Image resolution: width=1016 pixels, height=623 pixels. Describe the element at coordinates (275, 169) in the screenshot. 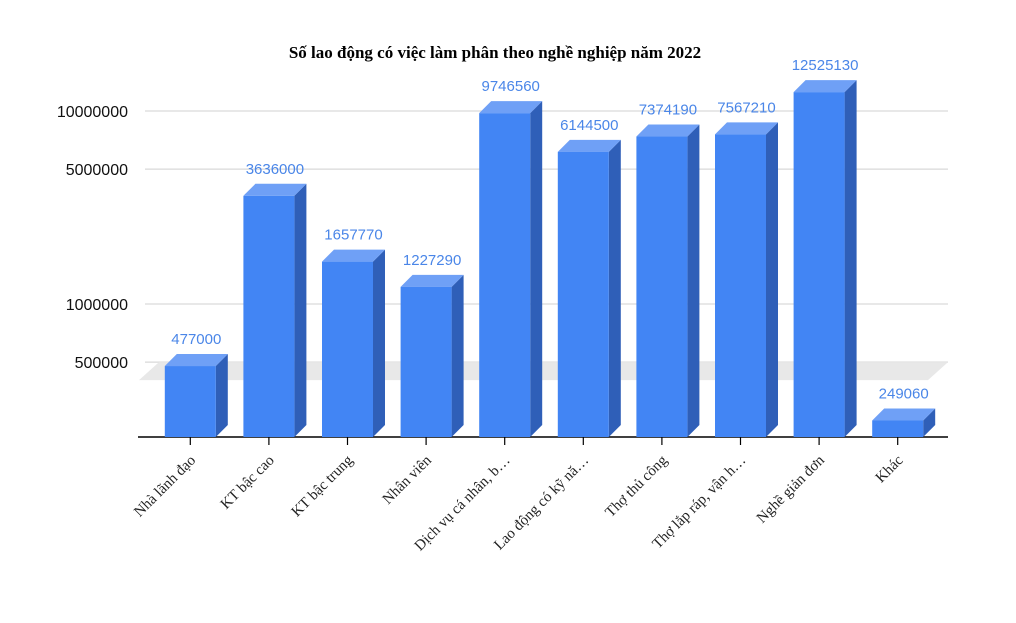

I see `data-label: 3636000` at that location.